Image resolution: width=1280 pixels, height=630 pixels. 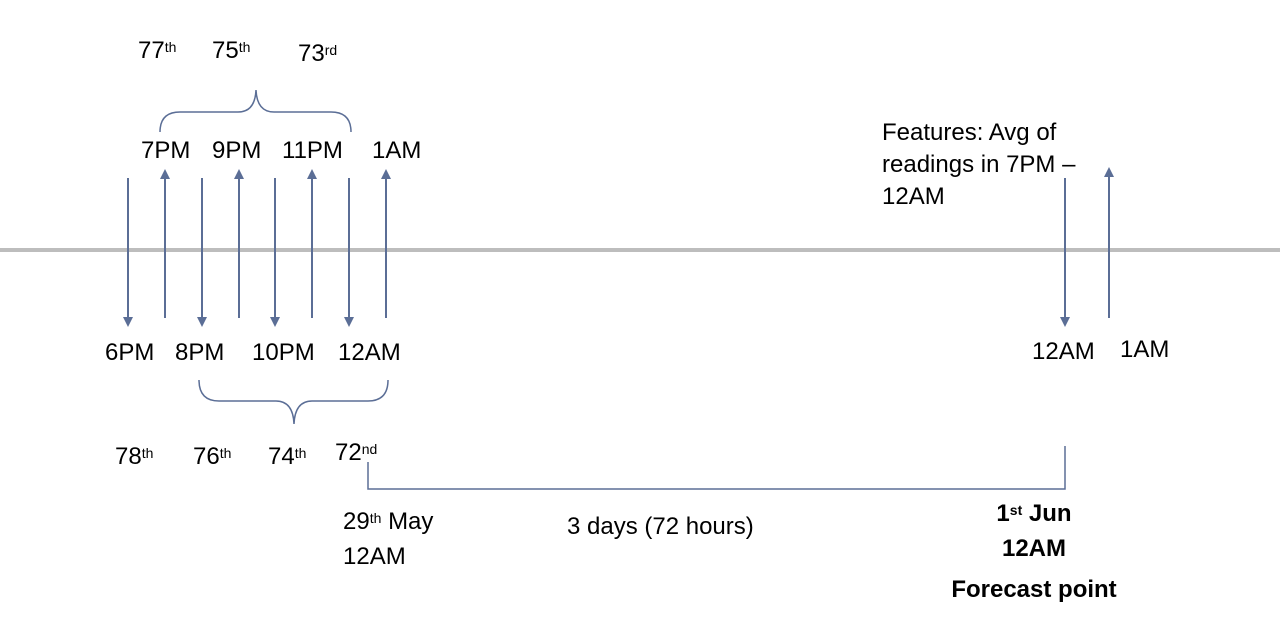 What do you see at coordinates (397, 150) in the screenshot?
I see `time-1am: 1AM` at bounding box center [397, 150].